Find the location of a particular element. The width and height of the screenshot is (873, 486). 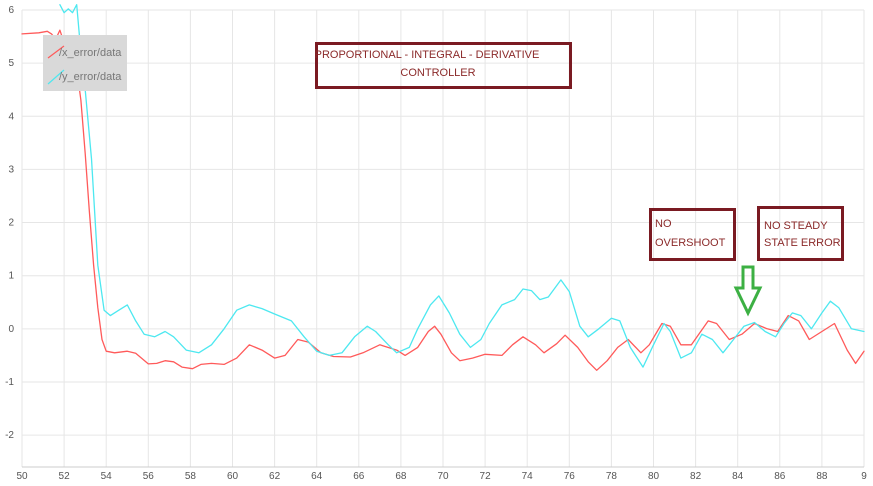

x-tick-label: 50 is located at coordinates (22, 476).